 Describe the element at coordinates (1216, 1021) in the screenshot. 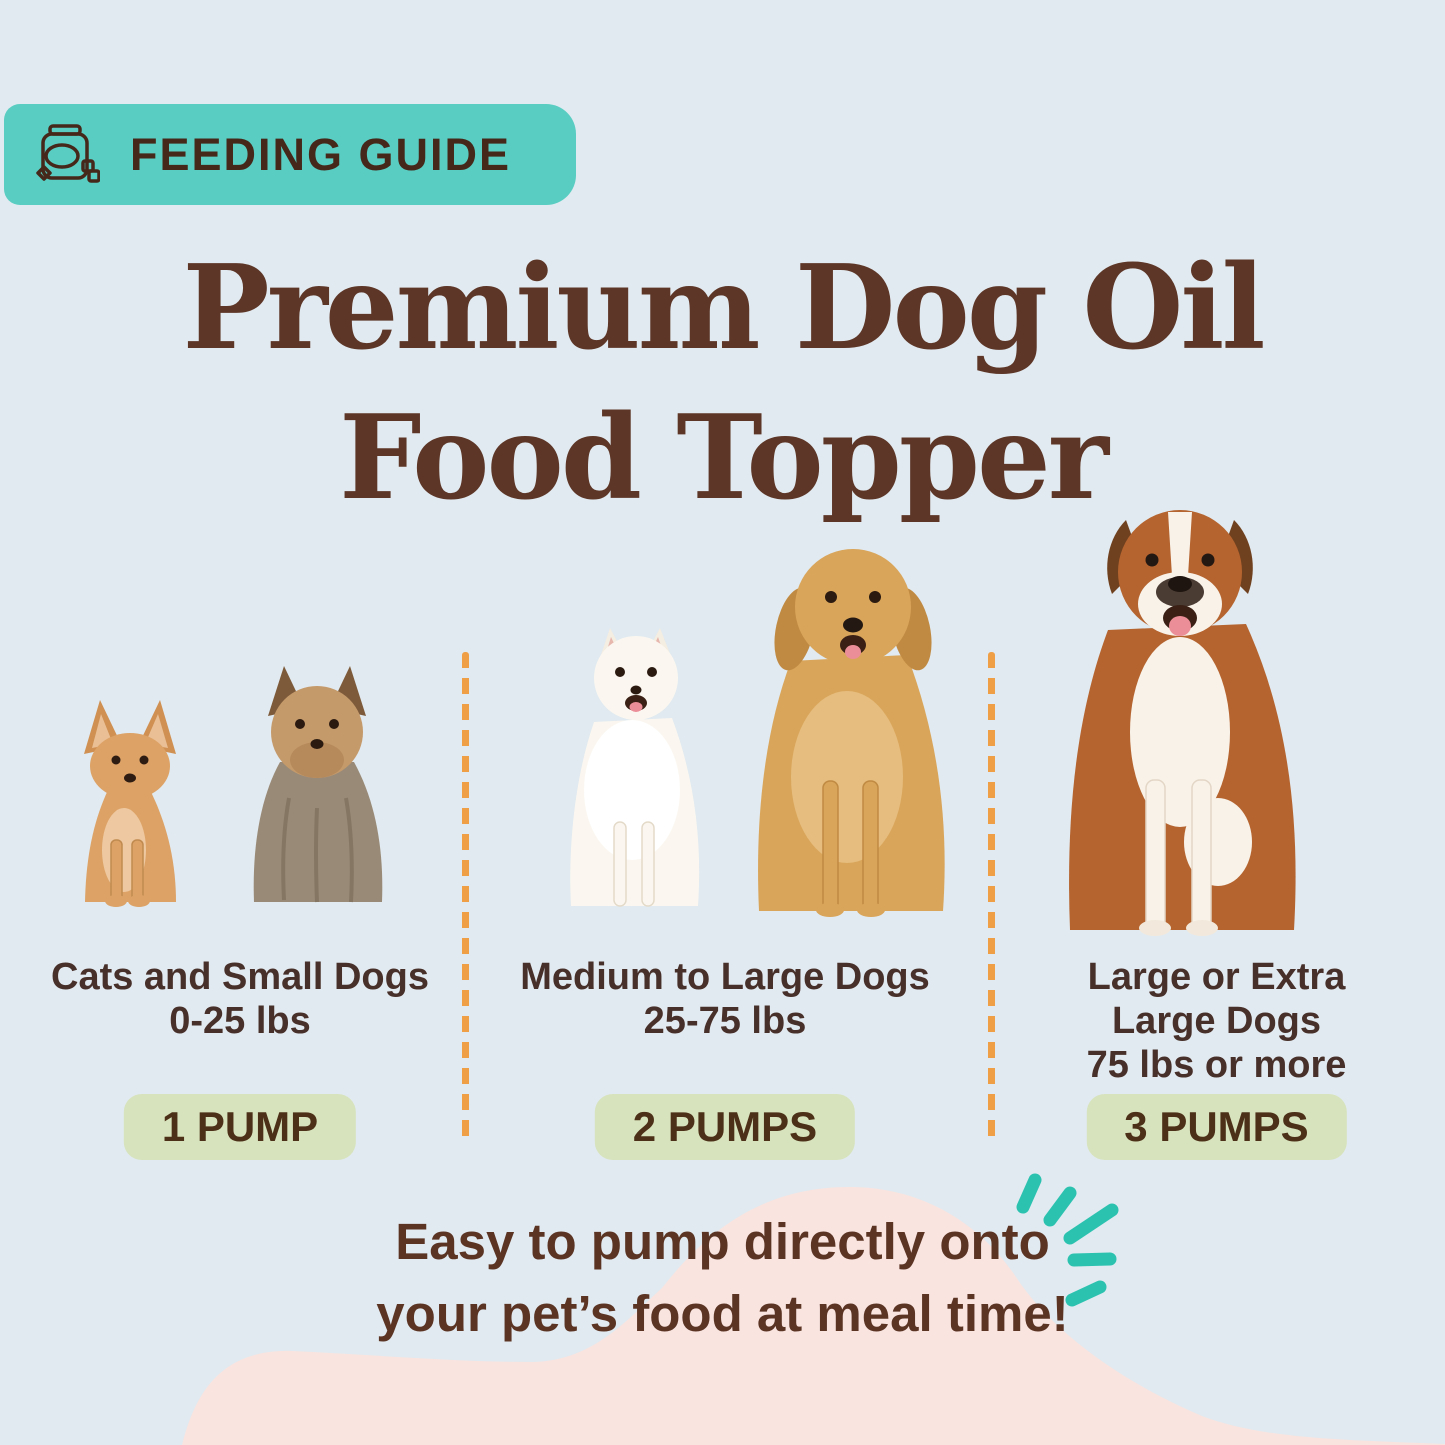

I see `group-label: Large or Extra Large Dogs 75 lbs or more` at that location.